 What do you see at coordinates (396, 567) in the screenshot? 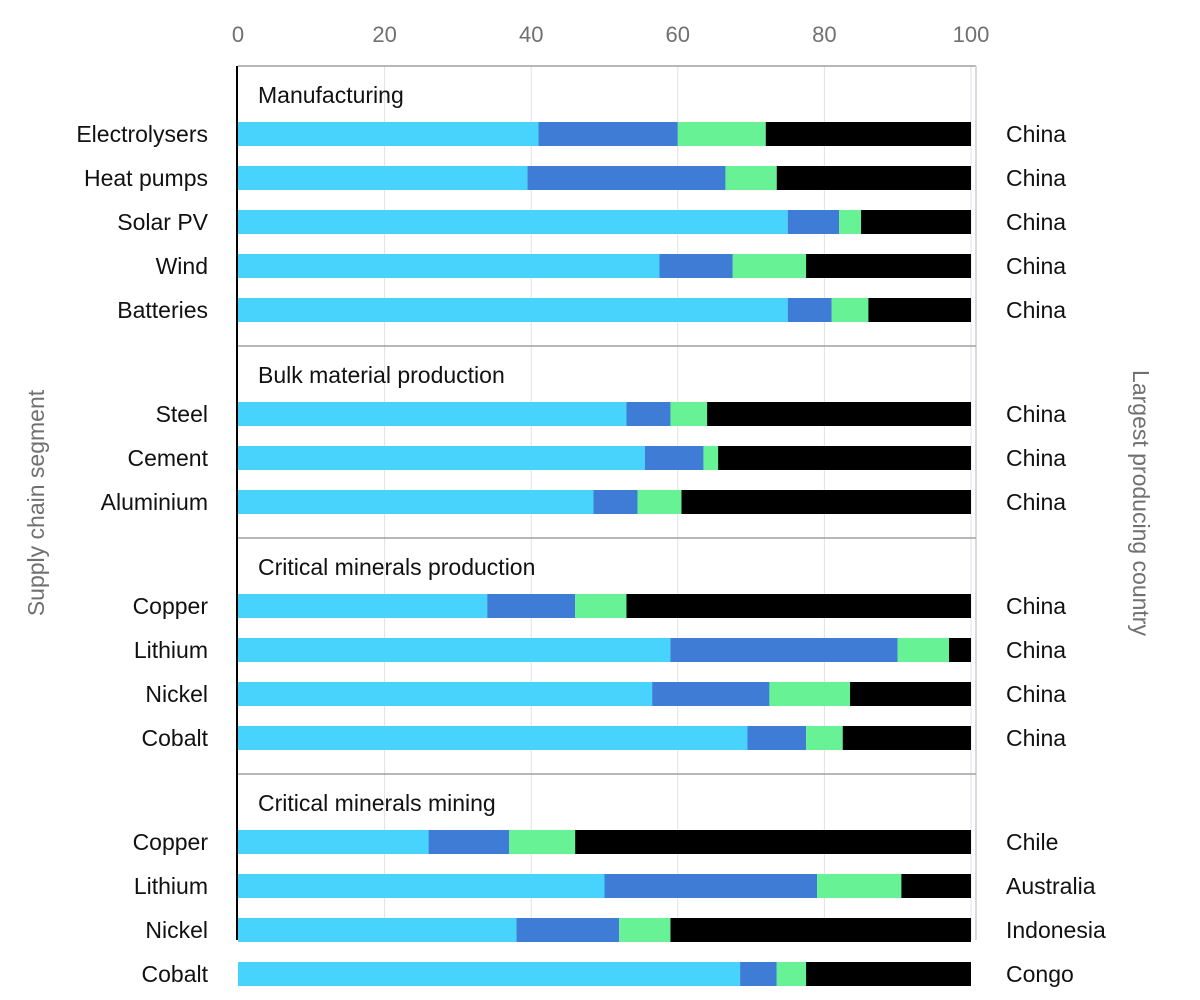
I see `group-title: Critical minerals production` at bounding box center [396, 567].